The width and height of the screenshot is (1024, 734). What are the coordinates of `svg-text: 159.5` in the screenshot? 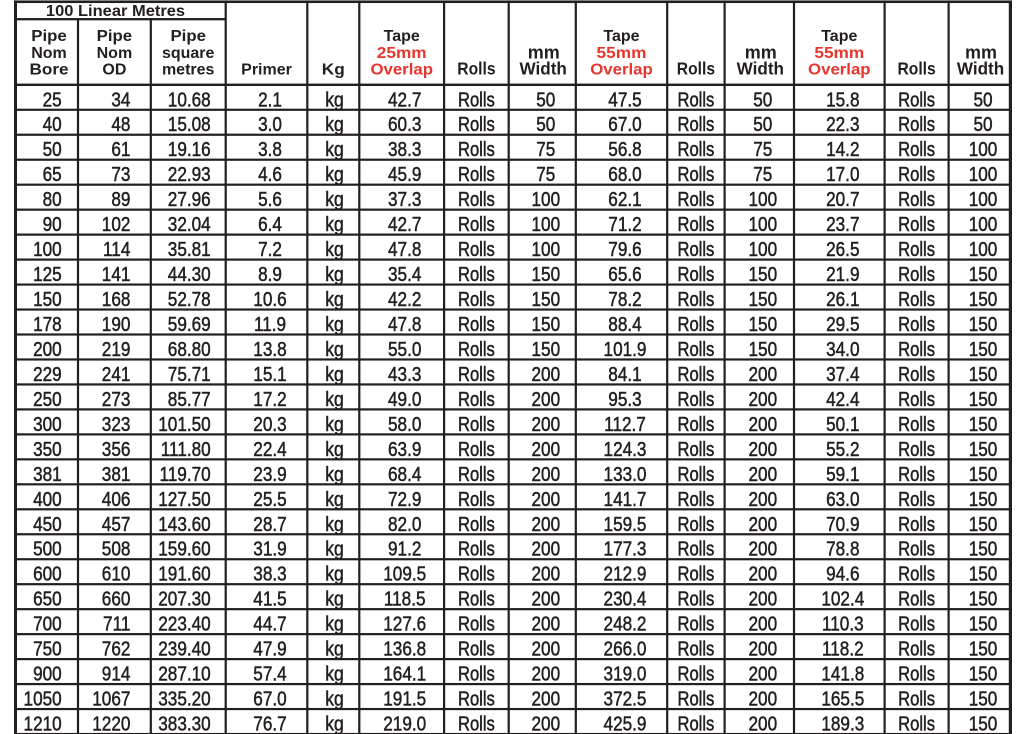 It's located at (625, 524).